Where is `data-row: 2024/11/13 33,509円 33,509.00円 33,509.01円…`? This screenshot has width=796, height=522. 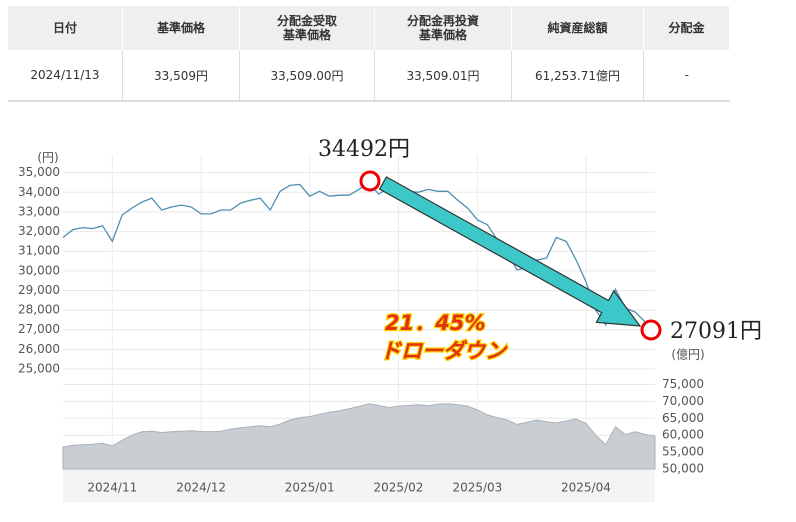
data-row: 2024/11/13 33,509円 33,509.00円 33,509.01円… is located at coordinates (369, 76).